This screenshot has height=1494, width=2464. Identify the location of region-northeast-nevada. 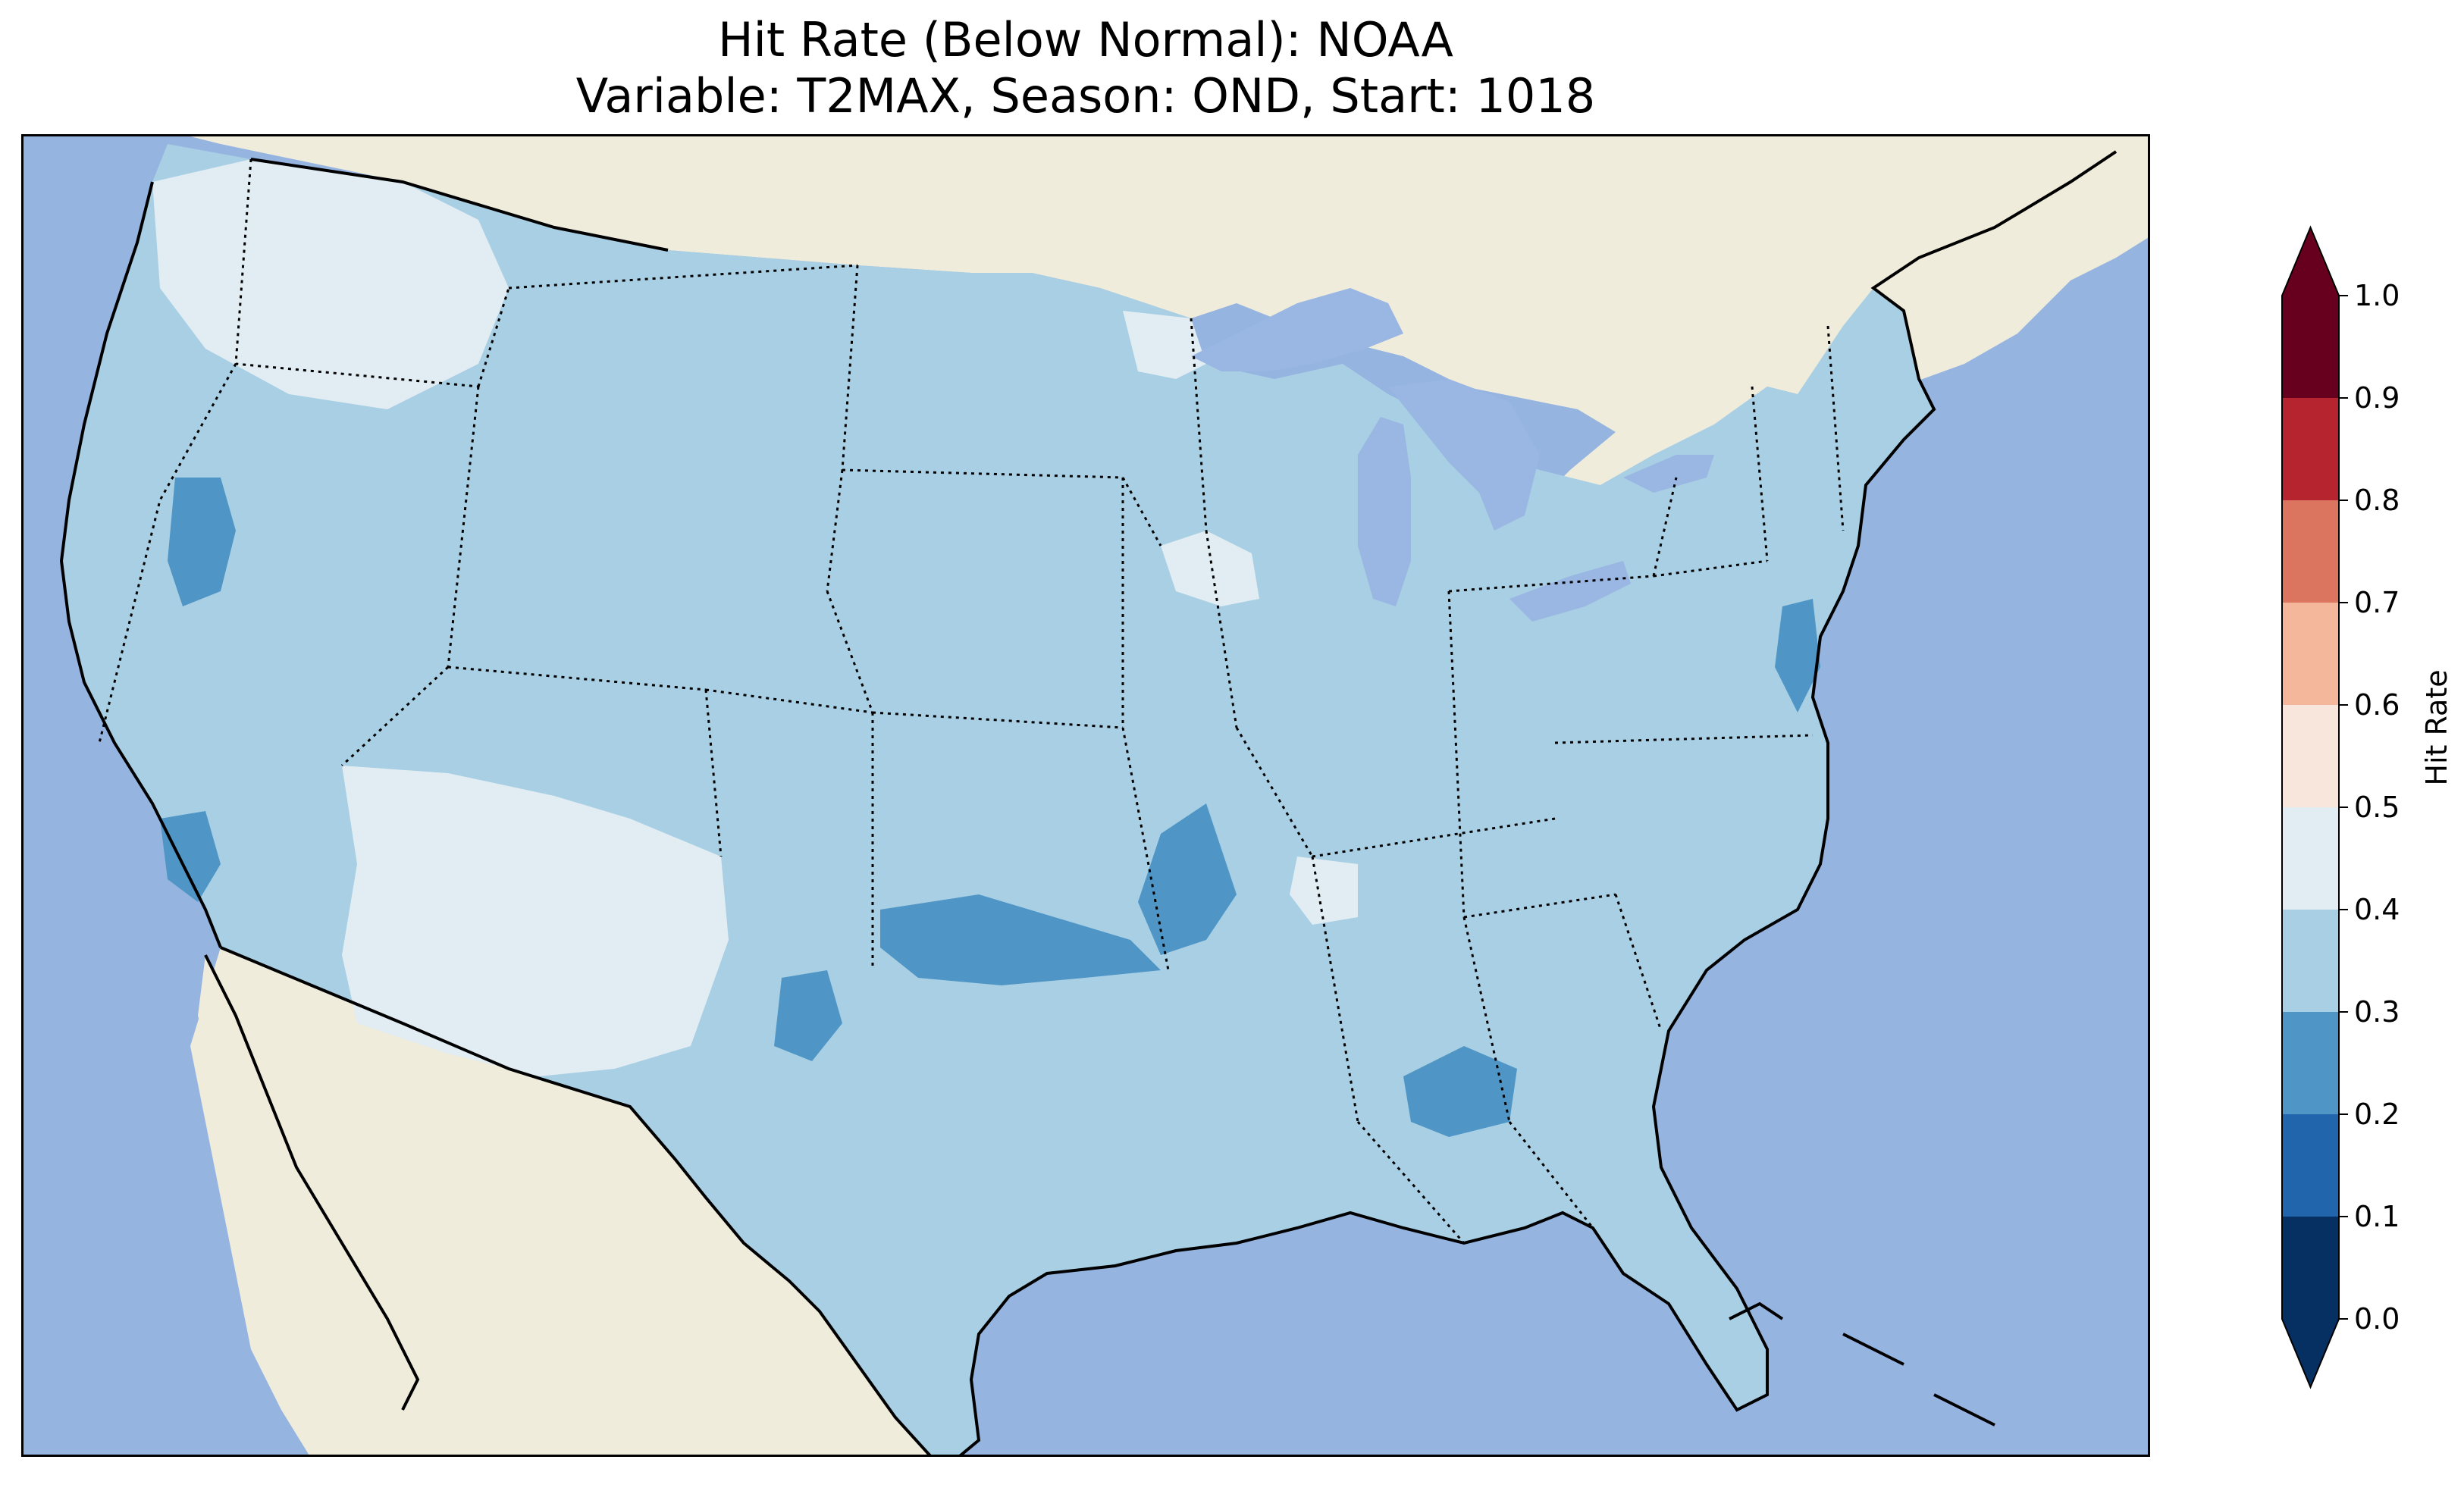
(202, 542).